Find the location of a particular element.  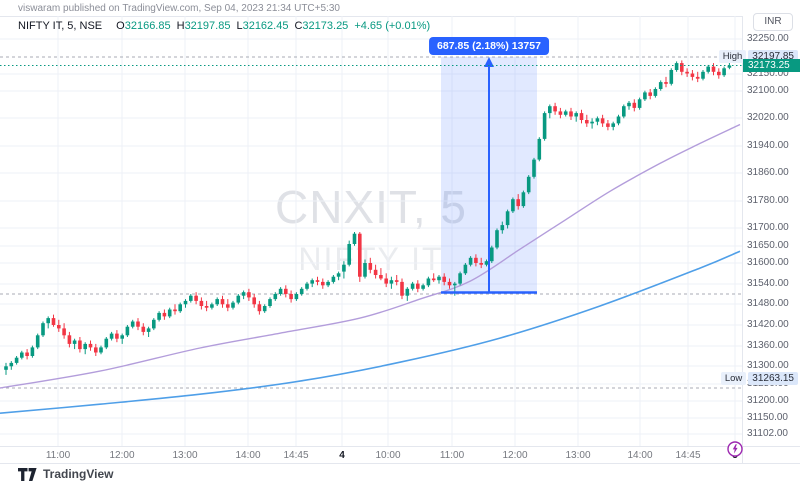

time-axis-label: 10:00 is located at coordinates (388, 455).